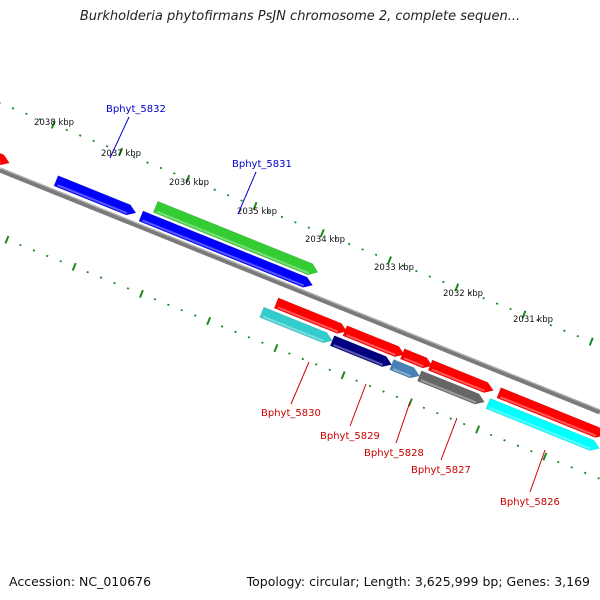 The image size is (600, 600). What do you see at coordinates (136, 109) in the screenshot?
I see `gene-label-bphyt-5832: Bphyt_5832` at bounding box center [136, 109].